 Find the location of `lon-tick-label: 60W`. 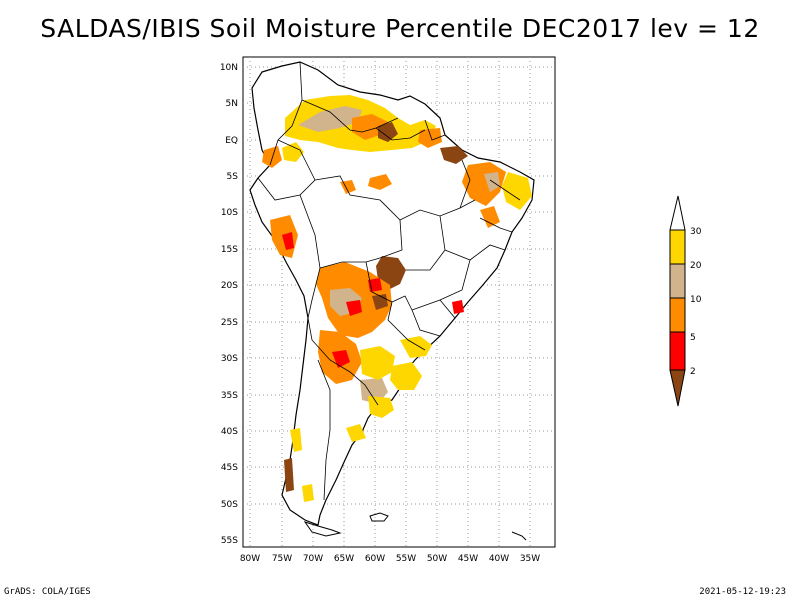

lon-tick-label: 60W is located at coordinates (375, 559).